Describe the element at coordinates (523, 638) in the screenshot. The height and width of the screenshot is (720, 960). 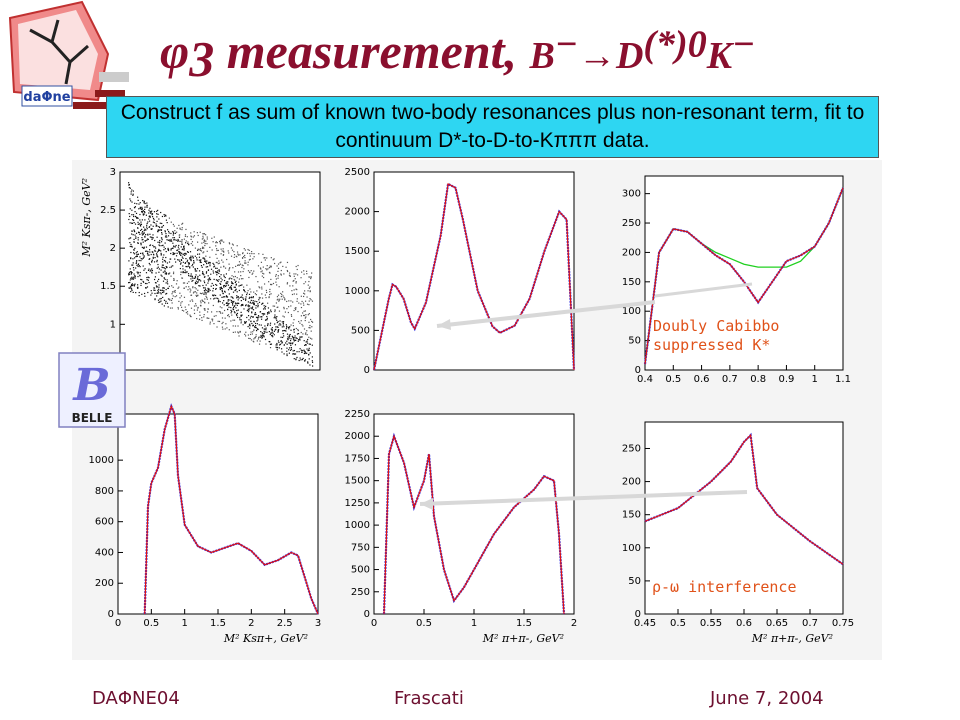
I see `x-axis-label: M² π+π-, GeV²` at that location.